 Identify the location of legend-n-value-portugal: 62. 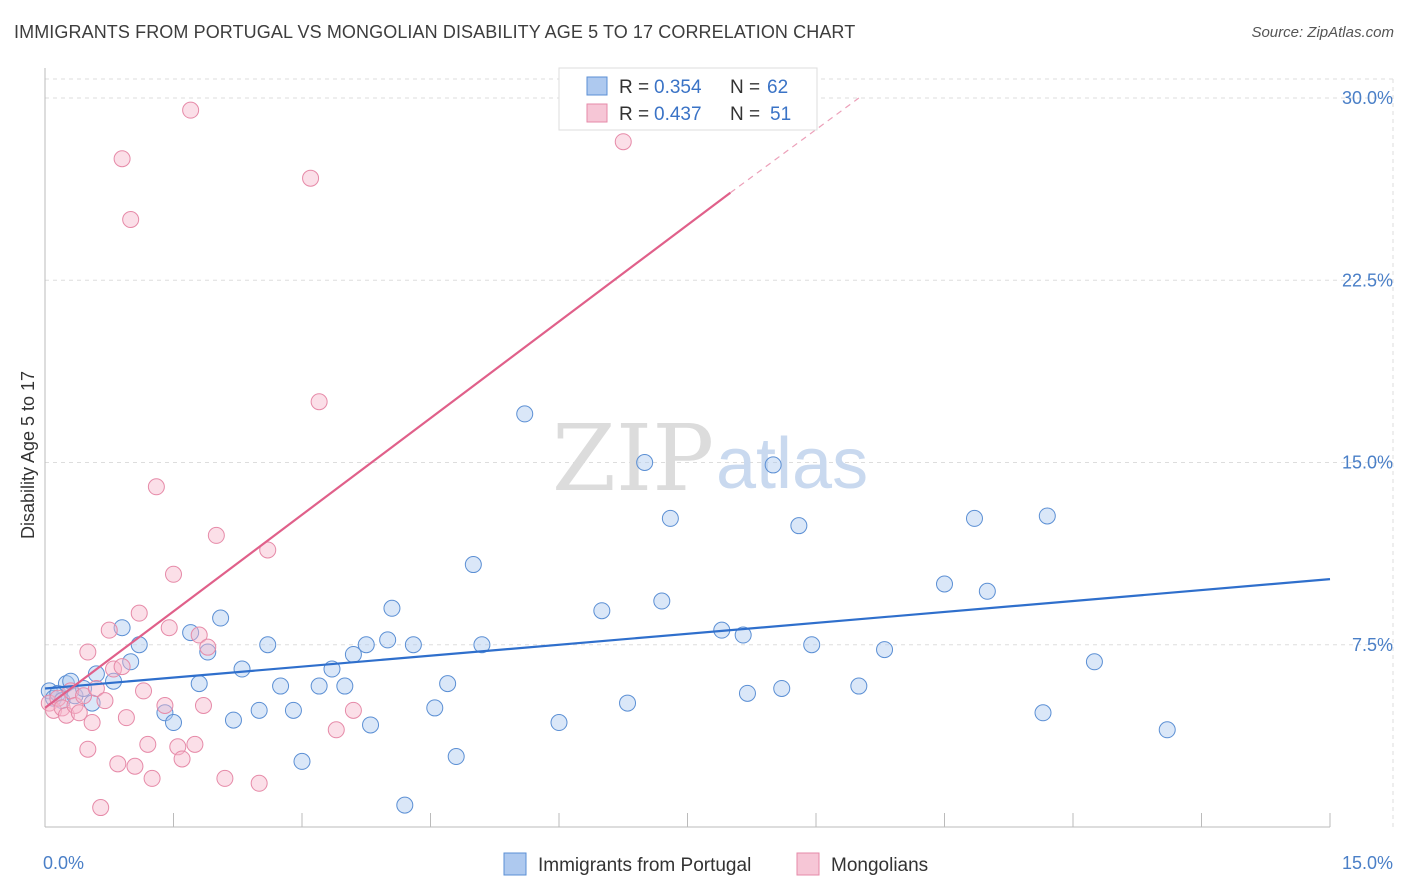
(777, 87).